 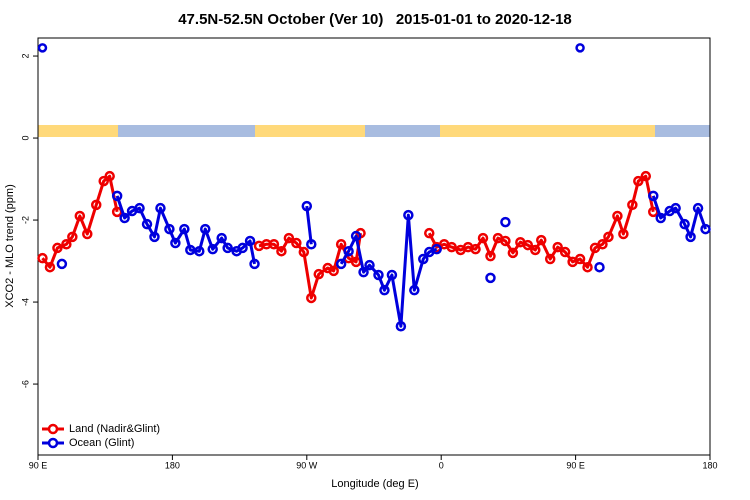 I want to click on y-axis-label: XCO2 - MLO trend (ppm), so click(x=10, y=245).